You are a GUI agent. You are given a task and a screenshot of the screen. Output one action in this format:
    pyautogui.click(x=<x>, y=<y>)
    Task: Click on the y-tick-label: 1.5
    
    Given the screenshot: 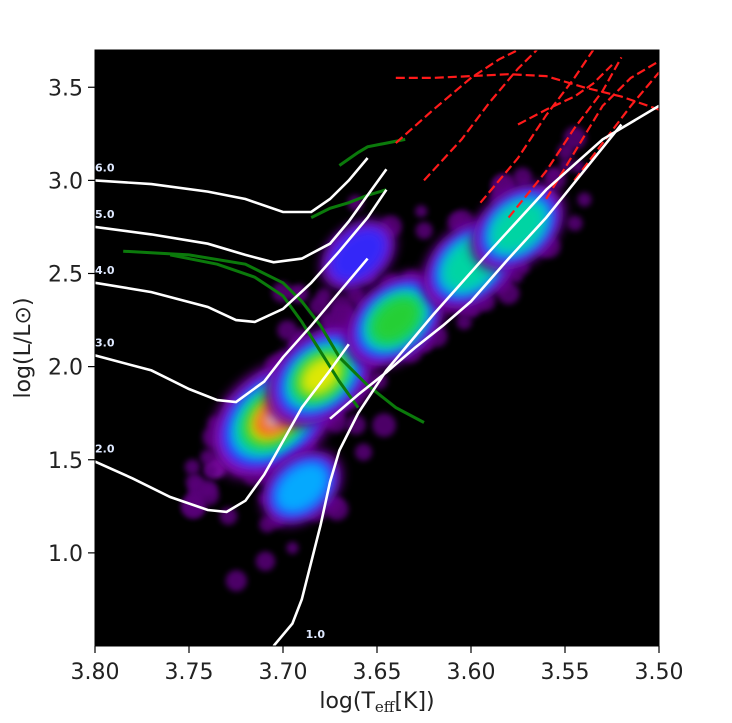 What is the action you would take?
    pyautogui.click(x=65, y=461)
    